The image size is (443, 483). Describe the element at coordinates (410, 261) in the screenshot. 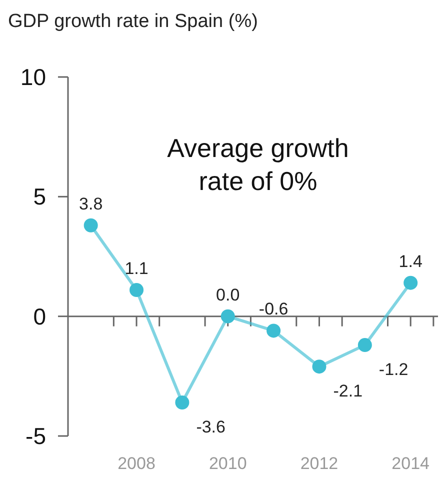

I see `data-label: 1.4` at that location.